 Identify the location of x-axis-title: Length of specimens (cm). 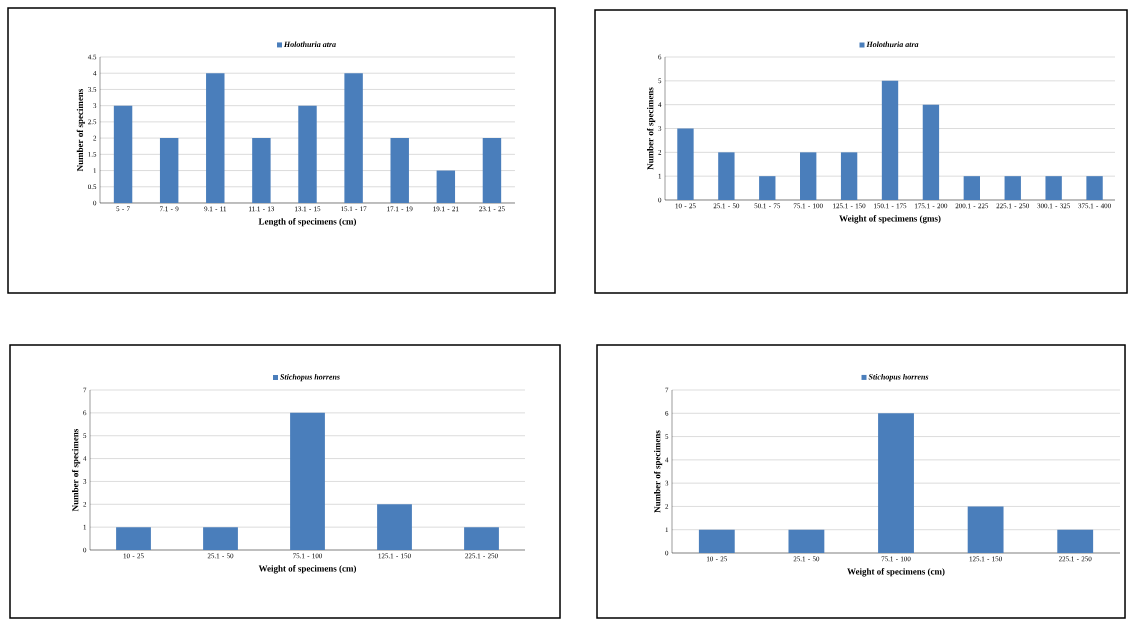
(307, 222).